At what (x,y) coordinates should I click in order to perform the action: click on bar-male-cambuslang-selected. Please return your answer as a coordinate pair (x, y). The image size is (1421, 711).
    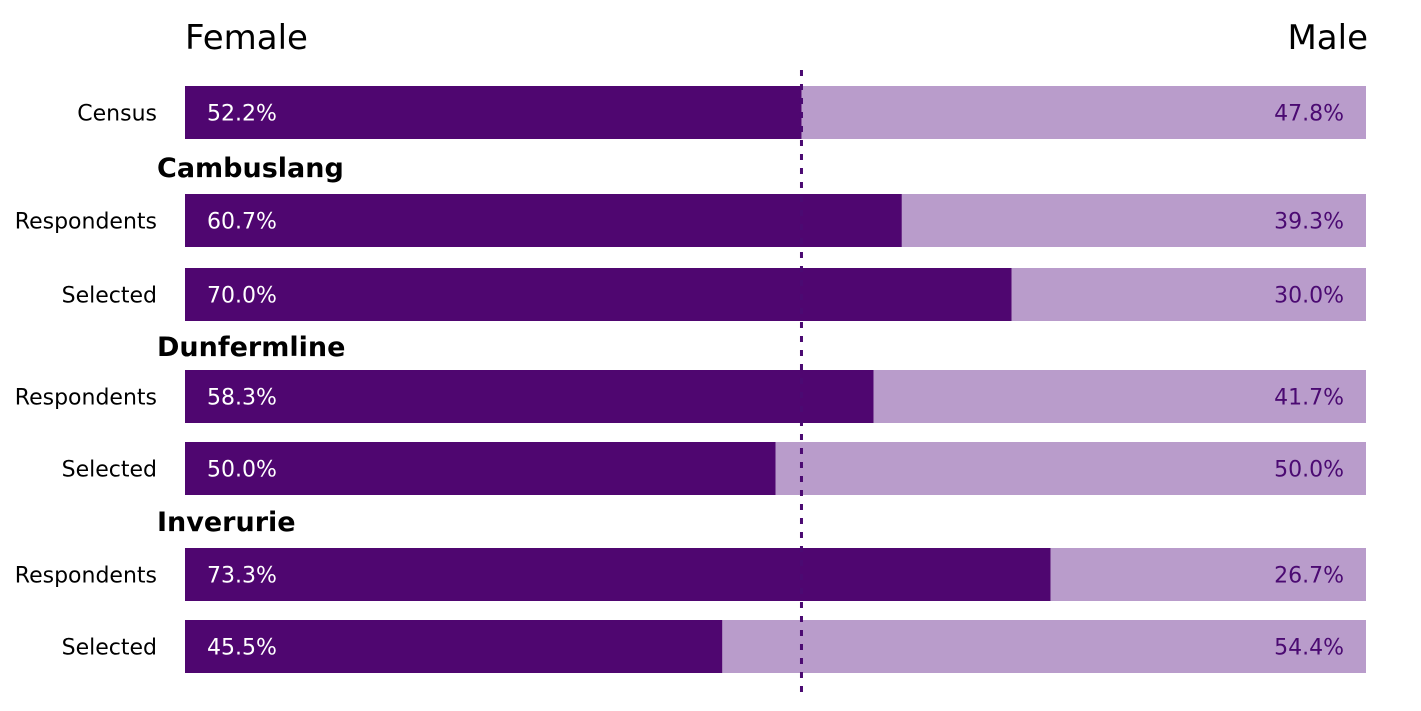
    Looking at the image, I should click on (1188, 294).